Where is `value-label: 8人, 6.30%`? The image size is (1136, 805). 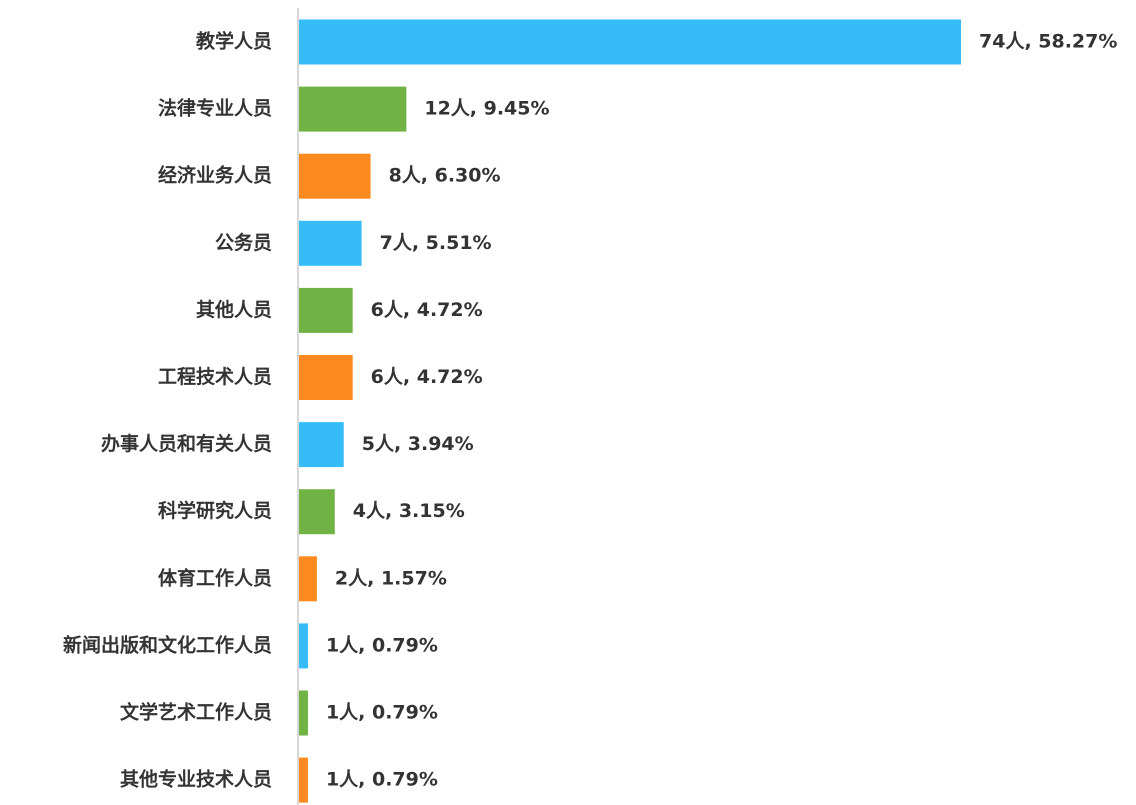
value-label: 8人, 6.30% is located at coordinates (445, 176).